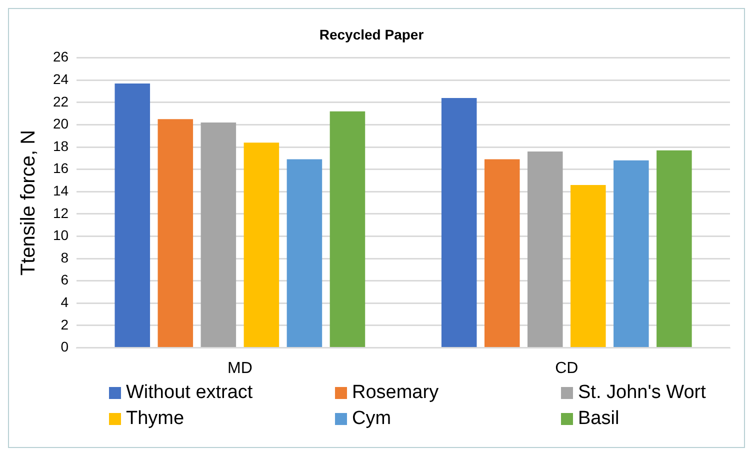 This screenshot has height=456, width=753. Describe the element at coordinates (155, 419) in the screenshot. I see `legend-label: Thyme` at that location.